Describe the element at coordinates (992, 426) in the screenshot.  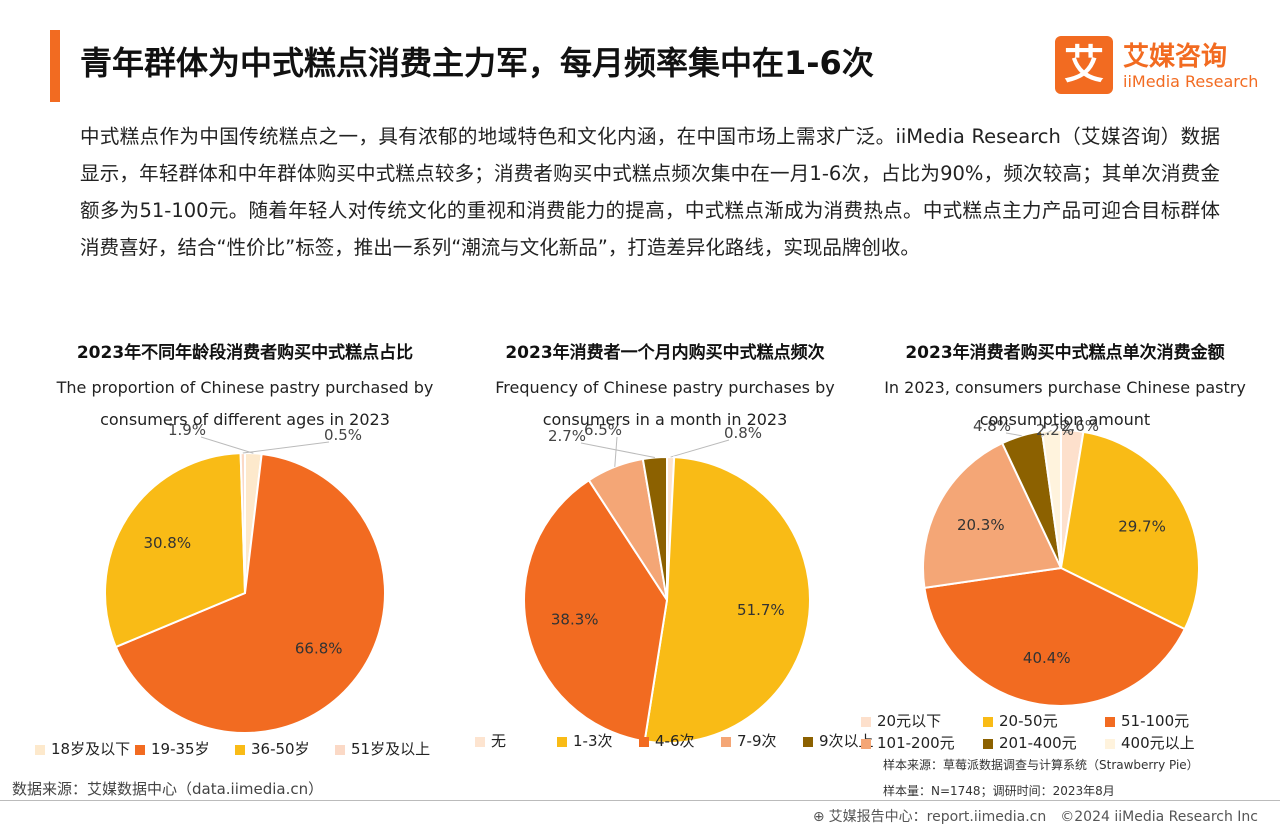
I see `slice-value-label: 4.8%` at that location.